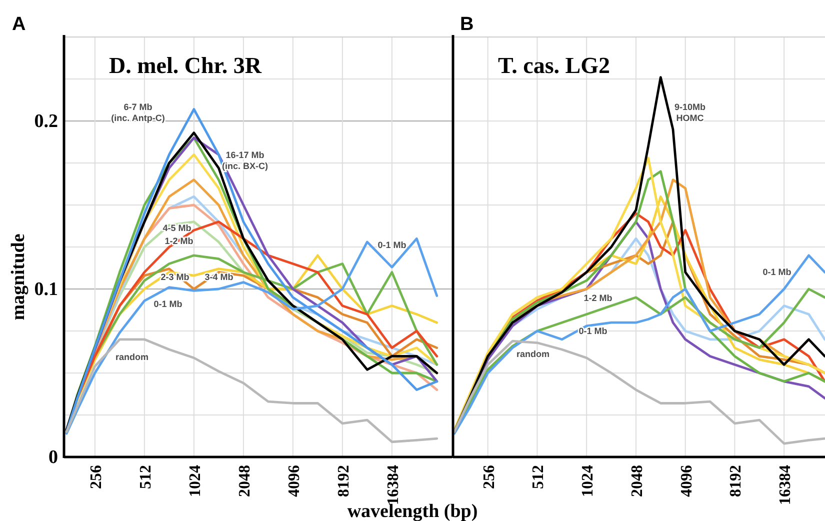 The image size is (825, 521). What do you see at coordinates (554, 65) in the screenshot?
I see `text: T. cas. LG2` at bounding box center [554, 65].